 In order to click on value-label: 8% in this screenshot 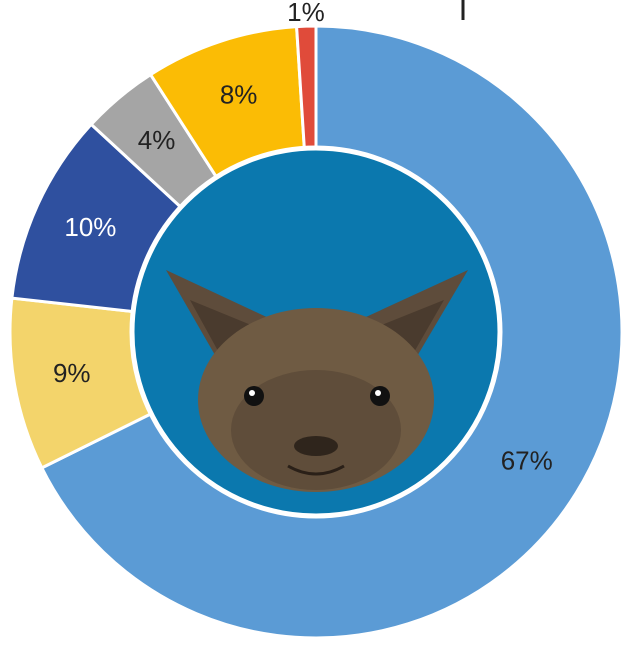, I will do `click(239, 94)`.